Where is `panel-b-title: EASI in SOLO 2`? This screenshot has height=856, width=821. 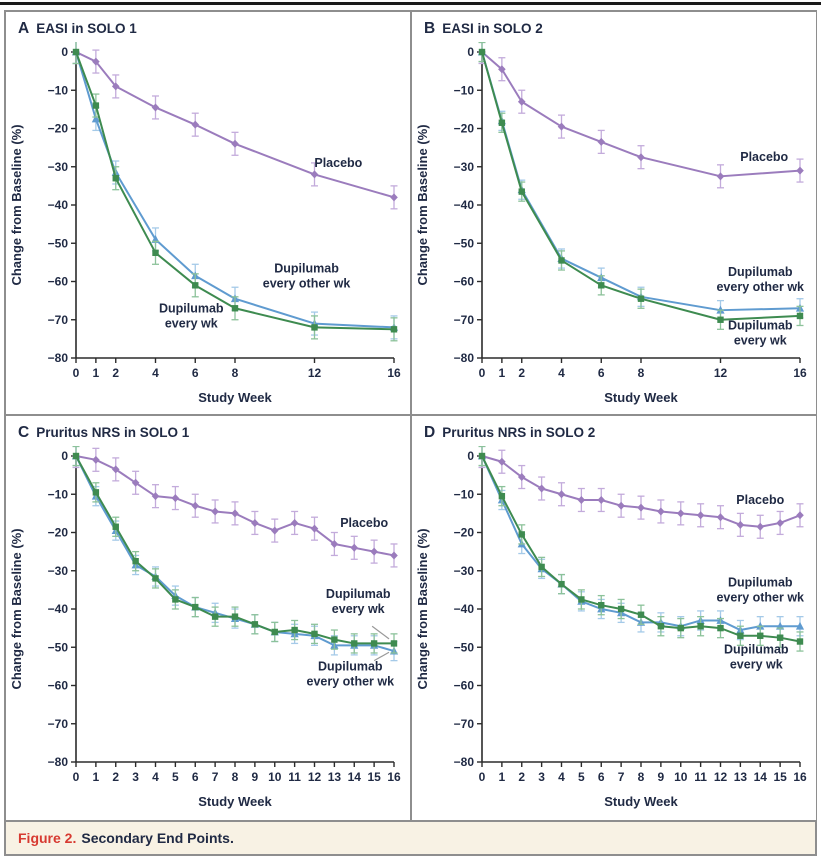 panel-b-title: EASI in SOLO 2 is located at coordinates (492, 28).